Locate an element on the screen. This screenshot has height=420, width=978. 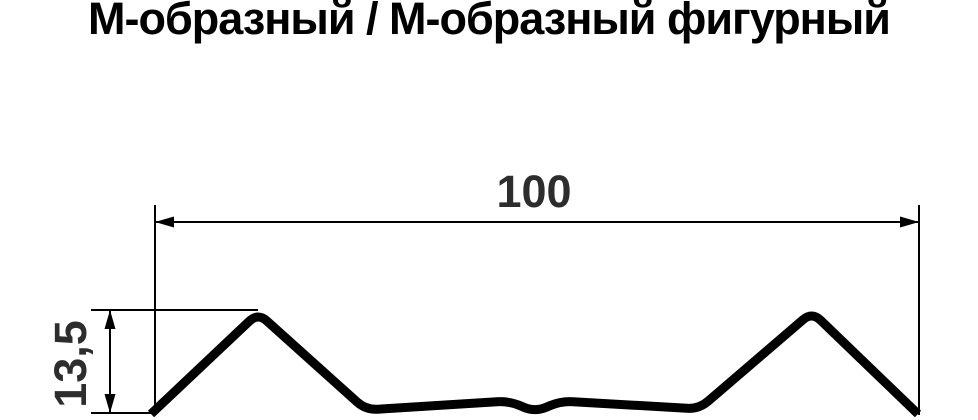
height-dimension-label: 13,5 is located at coordinates (70, 364).